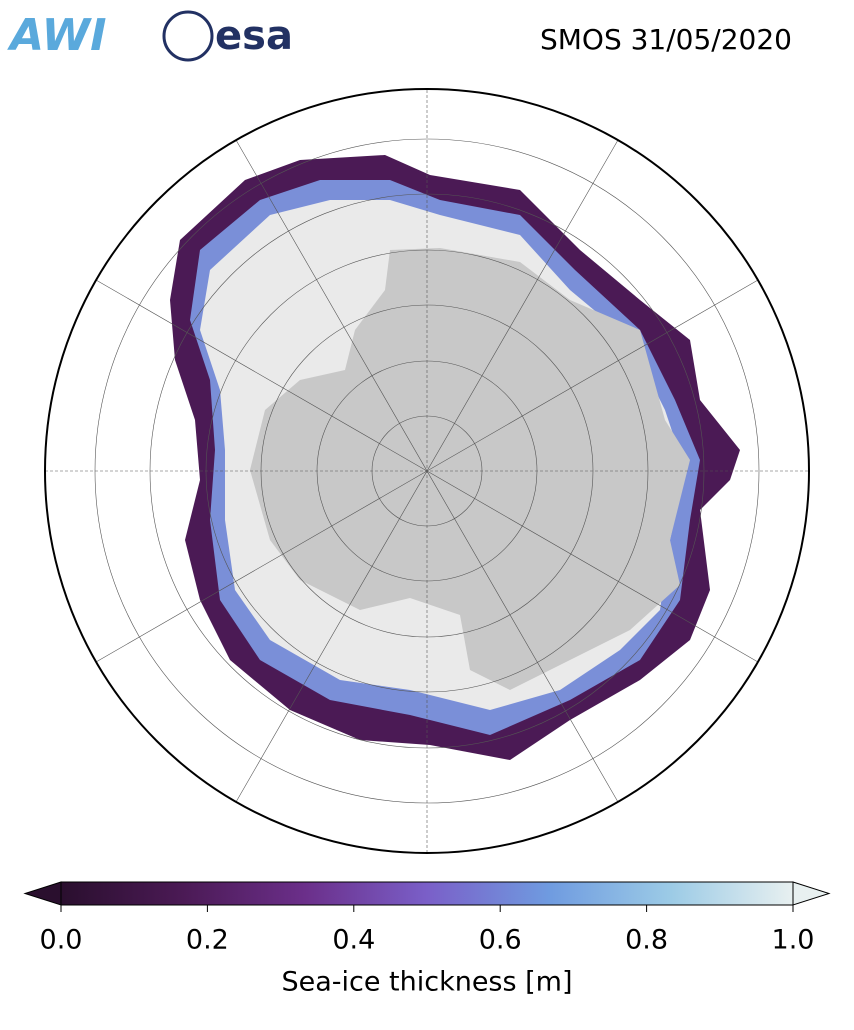  I want to click on esa-logo: esa, so click(254, 36).